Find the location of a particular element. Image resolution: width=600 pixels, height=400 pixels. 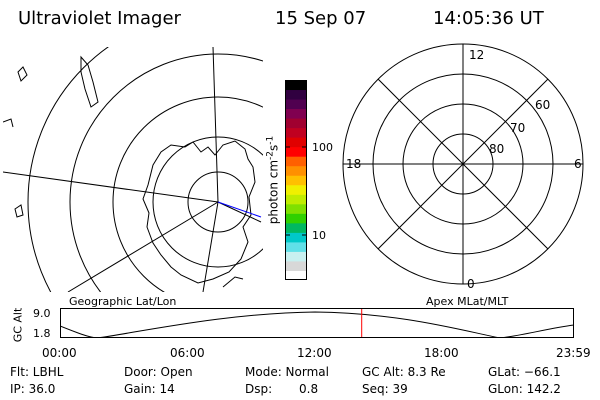

mlt-label-6: 6 is located at coordinates (578, 164).